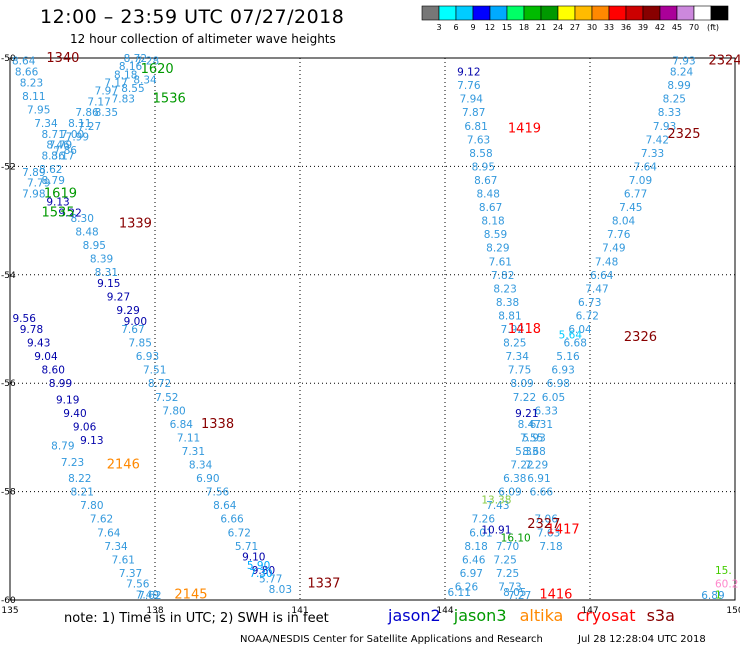  I want to click on pass-id-label: 2324, so click(724, 61).